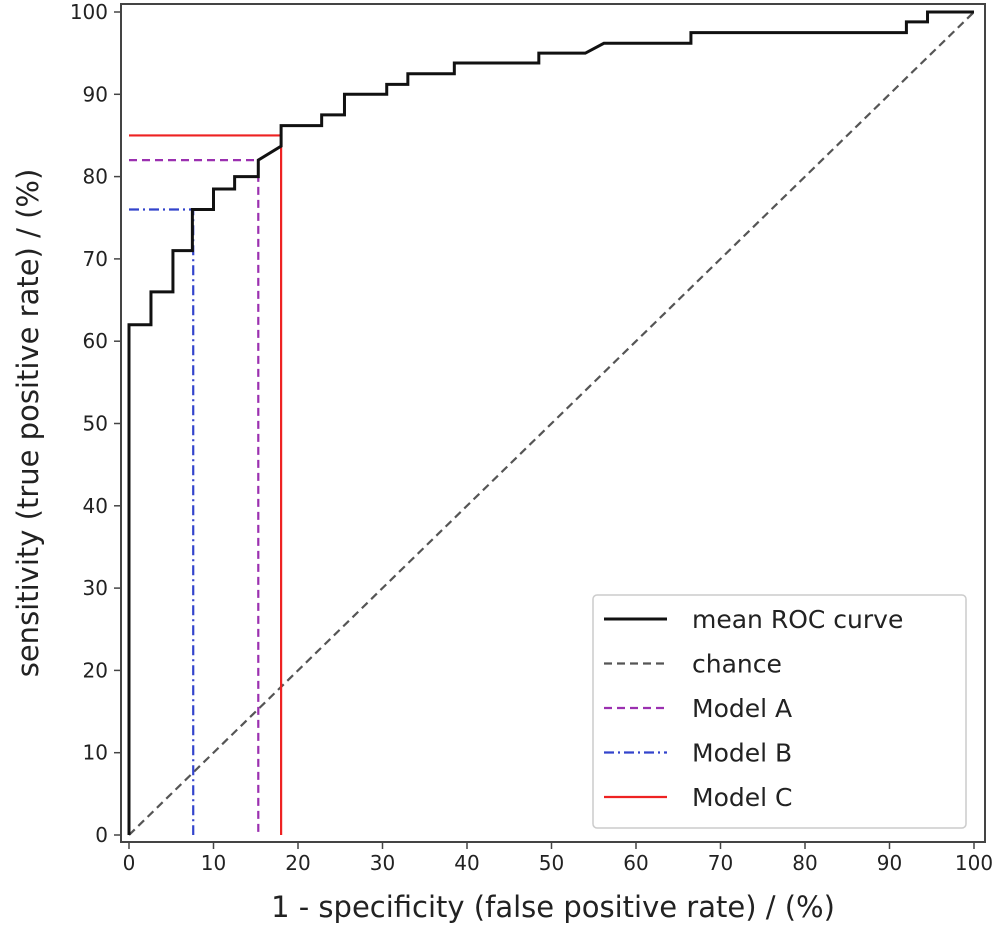 This screenshot has width=1000, height=934. I want to click on legend-box, so click(779, 711).